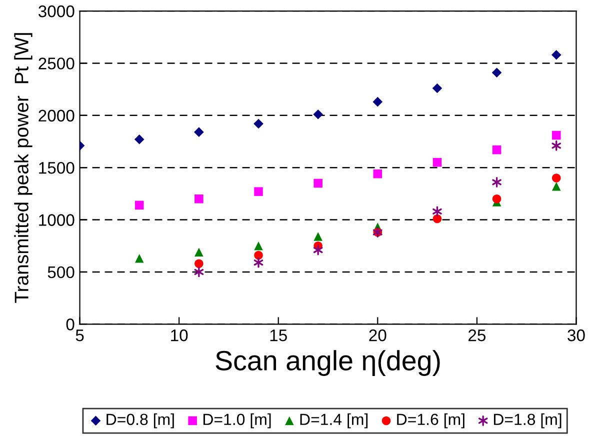  What do you see at coordinates (334, 420) in the screenshot?
I see `legend-label: D=1.4 [m]` at bounding box center [334, 420].